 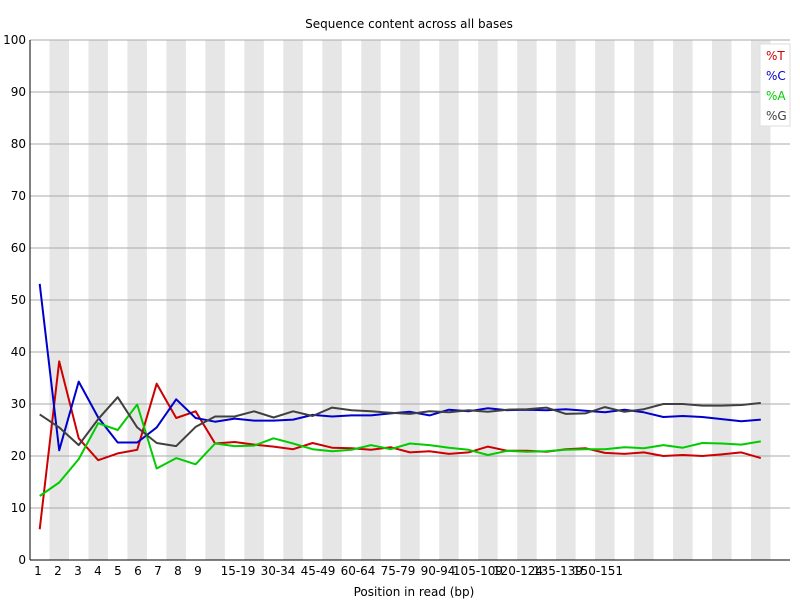 I want to click on legend-entry: %C, so click(x=776, y=76).